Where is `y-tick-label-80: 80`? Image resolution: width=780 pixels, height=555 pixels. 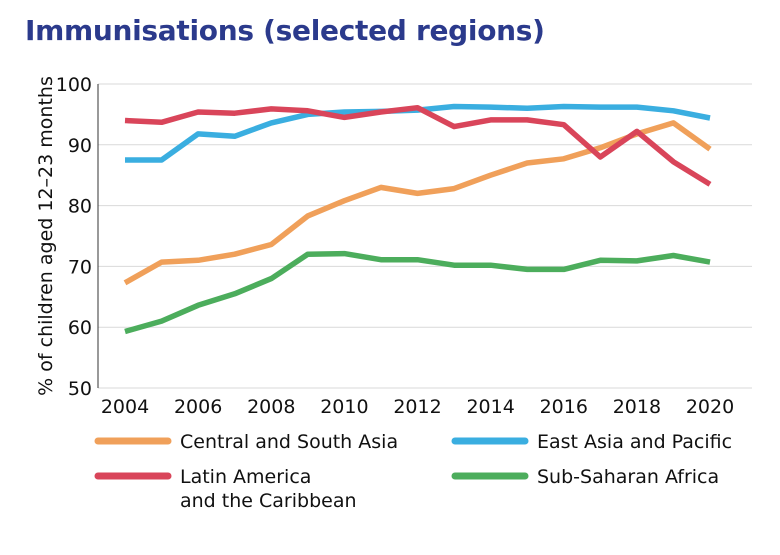
y-tick-label-80: 80 is located at coordinates (80, 207).